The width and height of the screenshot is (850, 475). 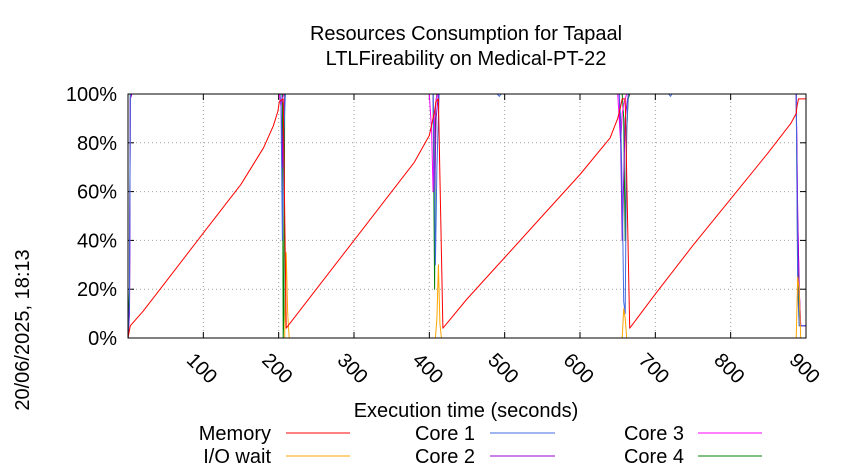 I want to click on y-tick-labels: 0% 20% 40% 60% 80% 100%, so click(x=91, y=217).